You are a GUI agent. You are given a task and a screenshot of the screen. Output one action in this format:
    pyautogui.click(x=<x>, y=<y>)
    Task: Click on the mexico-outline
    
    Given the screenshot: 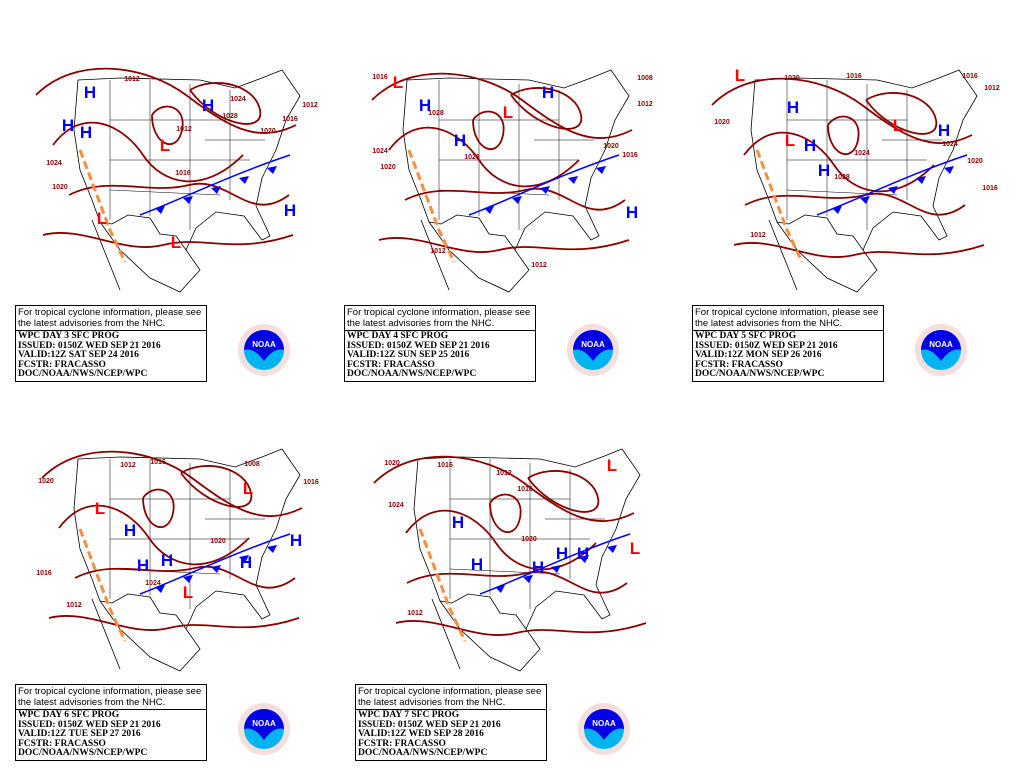 What is the action you would take?
    pyautogui.click(x=475, y=256)
    